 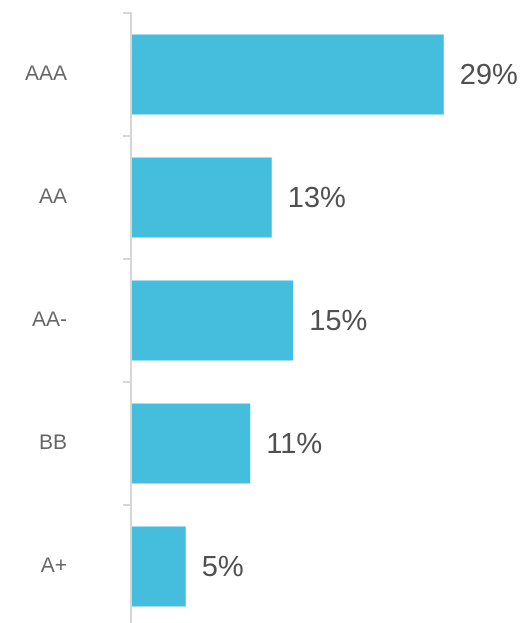 I want to click on category-label: AA, so click(x=53, y=196).